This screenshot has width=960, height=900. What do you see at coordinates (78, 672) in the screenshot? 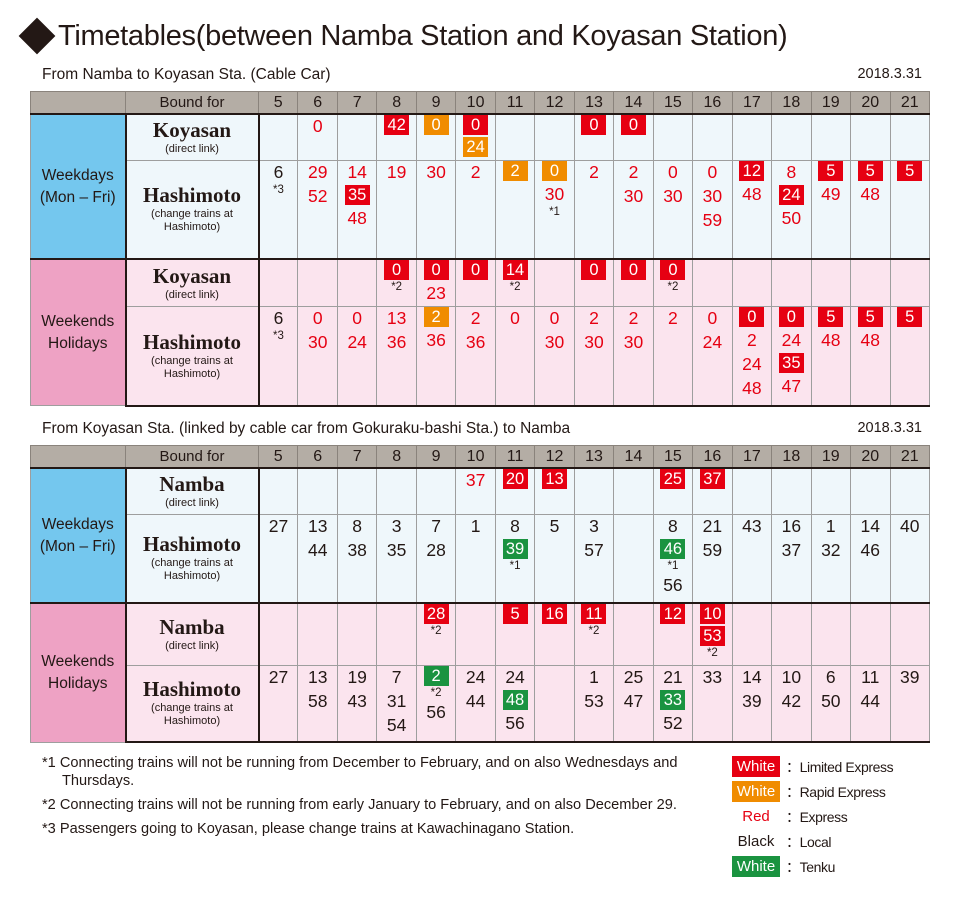
I see `day-type-label: Weekends Holidays` at bounding box center [78, 672].